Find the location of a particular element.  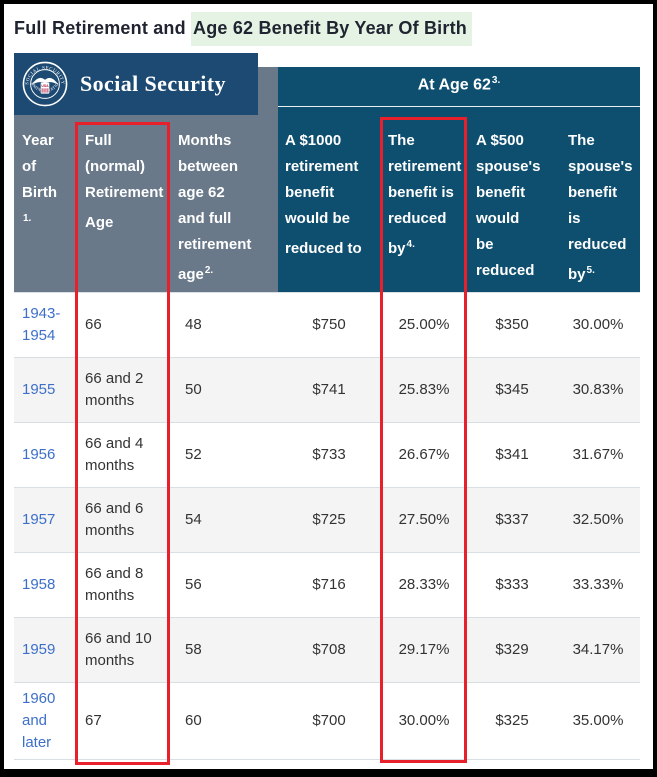

value-cell: $750 is located at coordinates (329, 324).